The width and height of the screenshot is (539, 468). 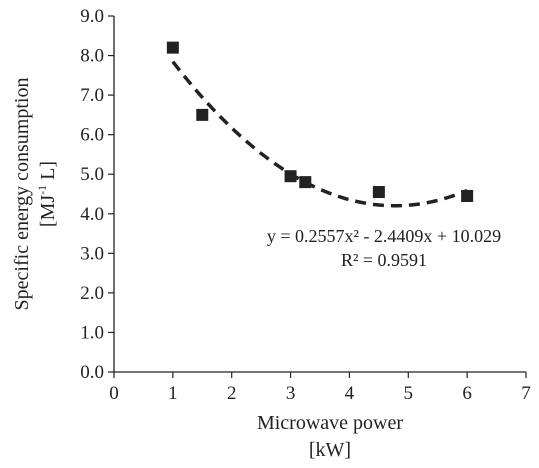 I want to click on x-tick-label: 0, so click(x=114, y=393).